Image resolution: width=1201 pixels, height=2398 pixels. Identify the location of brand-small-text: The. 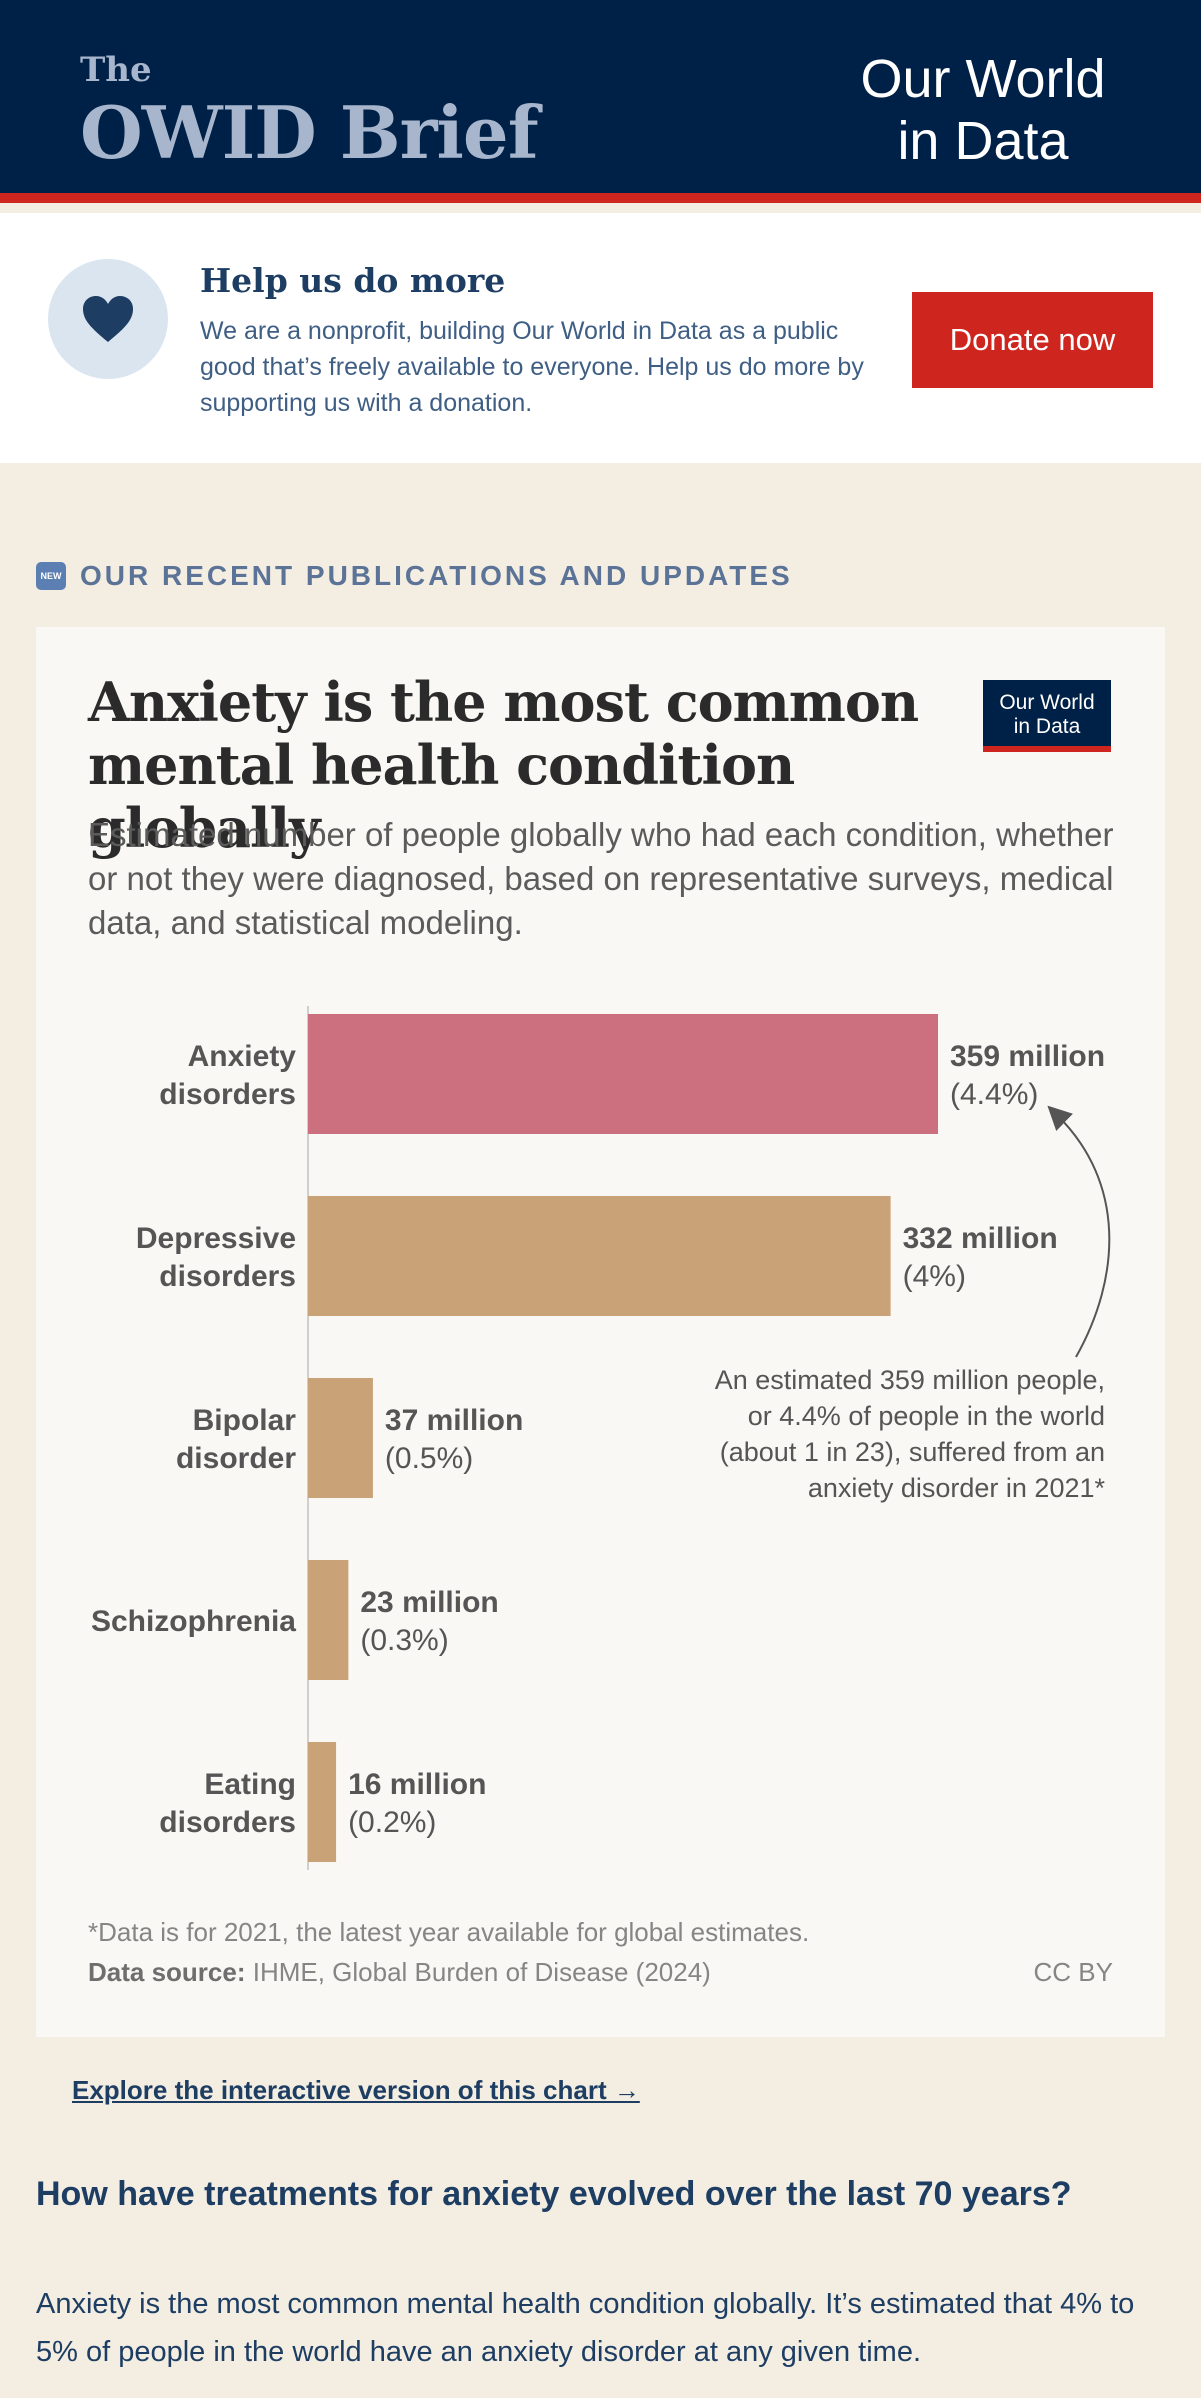
(116, 70).